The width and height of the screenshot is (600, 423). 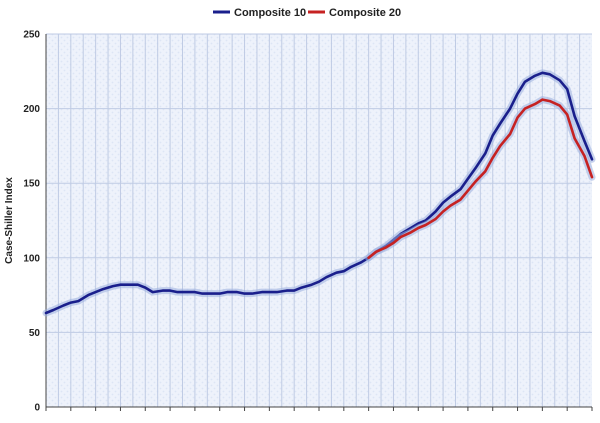 I want to click on y-axis-title: Case-Shiller Index, so click(x=9, y=220).